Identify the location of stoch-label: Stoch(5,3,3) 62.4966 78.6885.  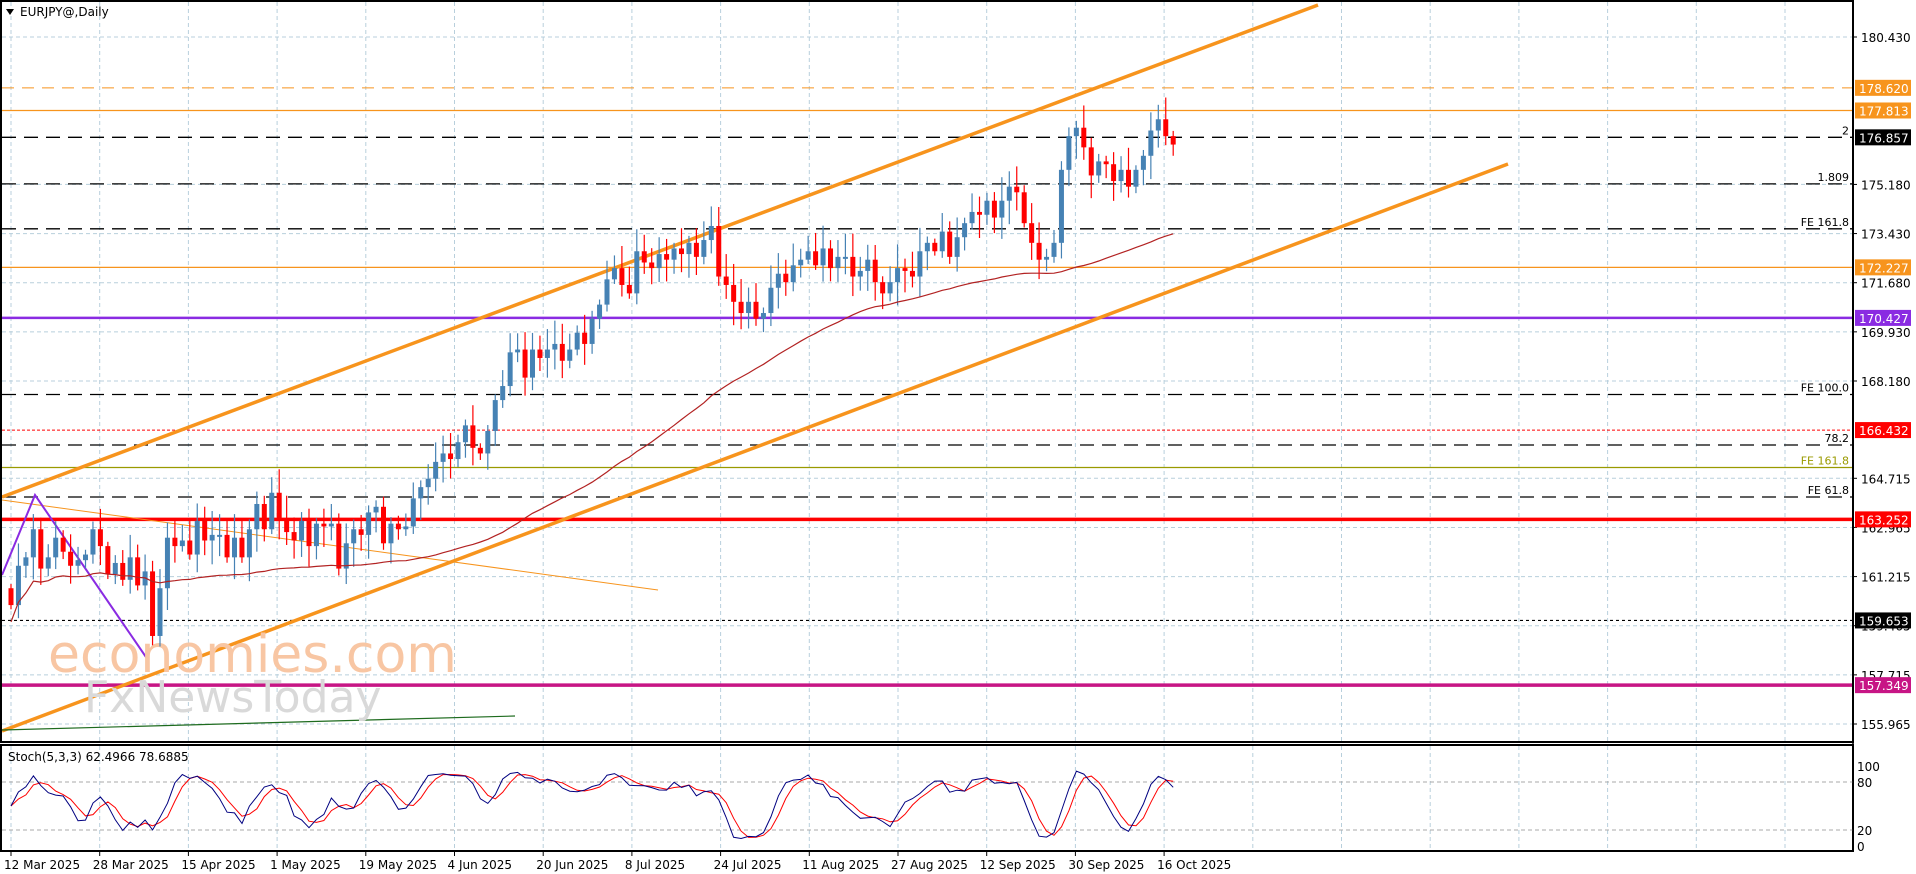
(98, 757).